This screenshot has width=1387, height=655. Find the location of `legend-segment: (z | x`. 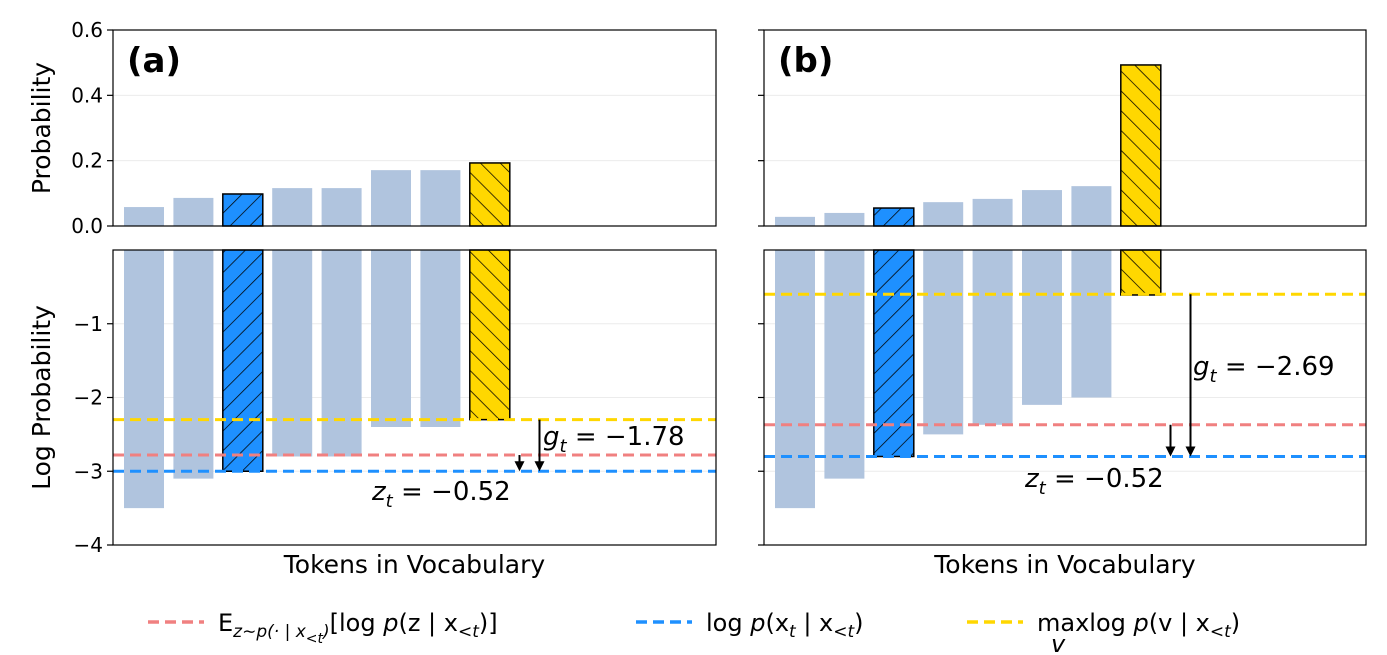

legend-segment: (z | x is located at coordinates (428, 623).